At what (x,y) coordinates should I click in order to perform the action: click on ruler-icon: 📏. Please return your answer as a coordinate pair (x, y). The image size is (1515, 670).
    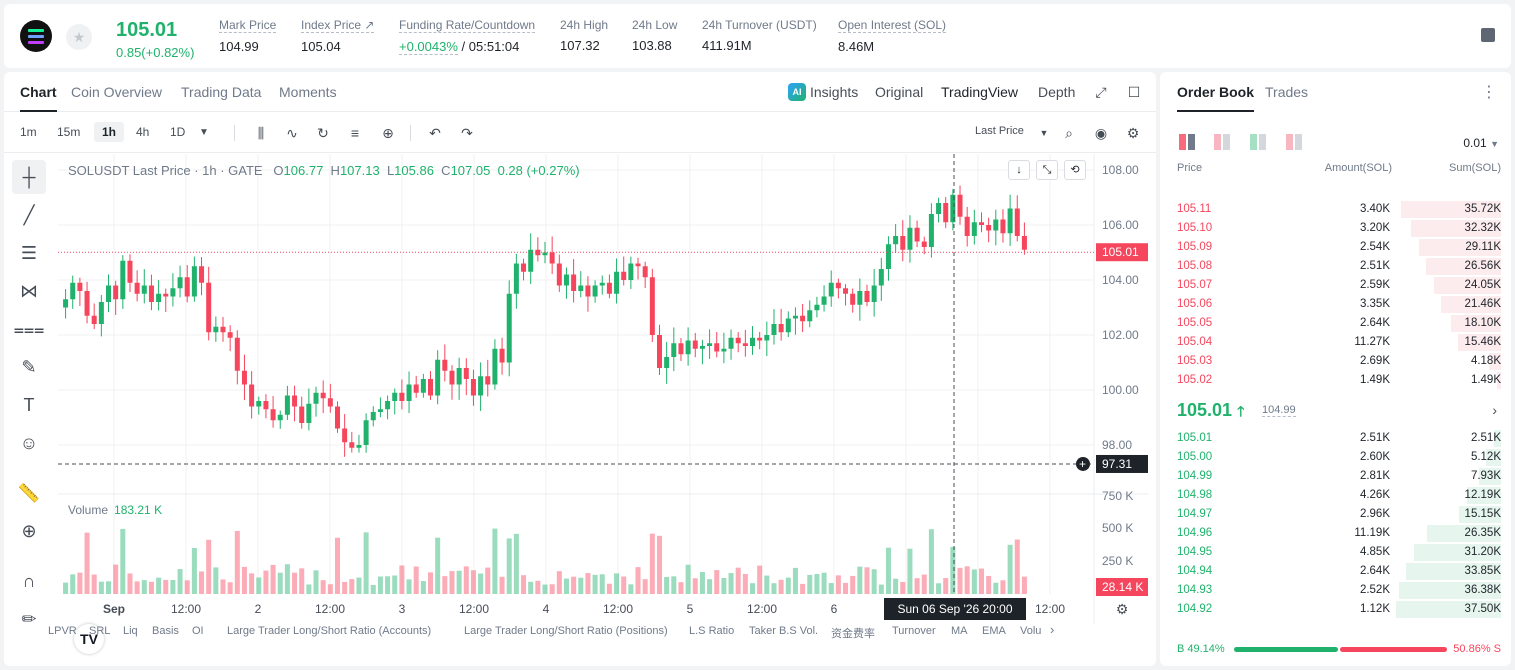
    Looking at the image, I should click on (29, 493).